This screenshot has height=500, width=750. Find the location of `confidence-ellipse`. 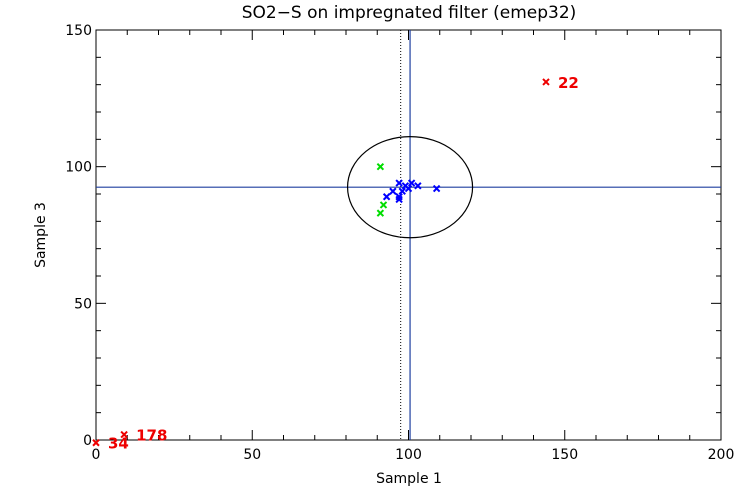

confidence-ellipse is located at coordinates (410, 187).